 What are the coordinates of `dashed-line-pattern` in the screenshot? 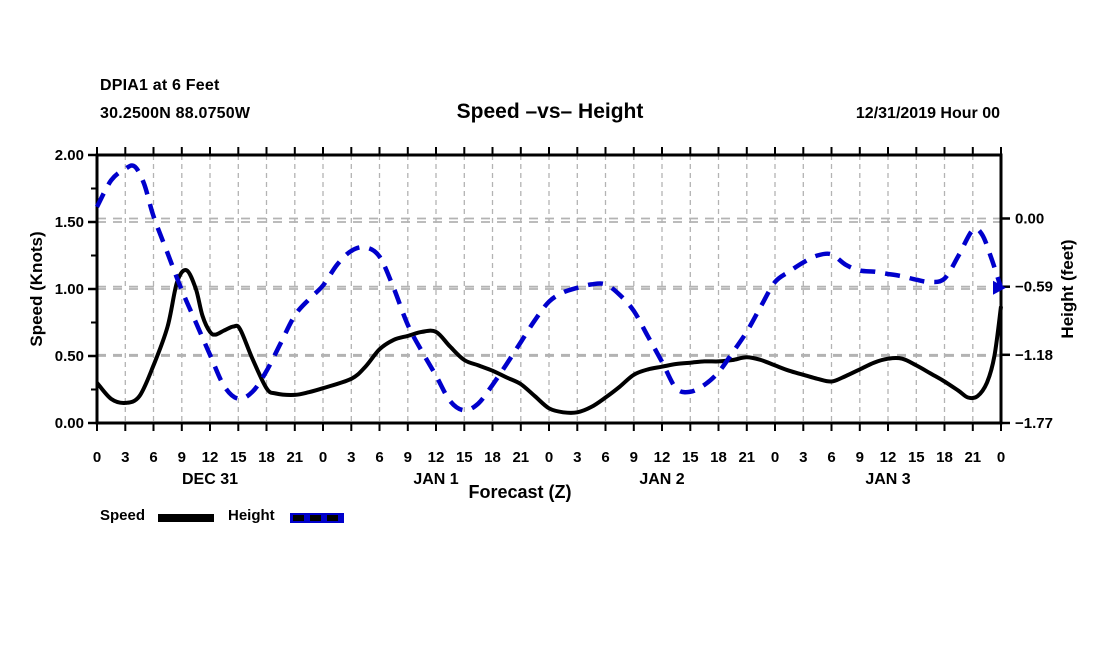 It's located at (317, 518).